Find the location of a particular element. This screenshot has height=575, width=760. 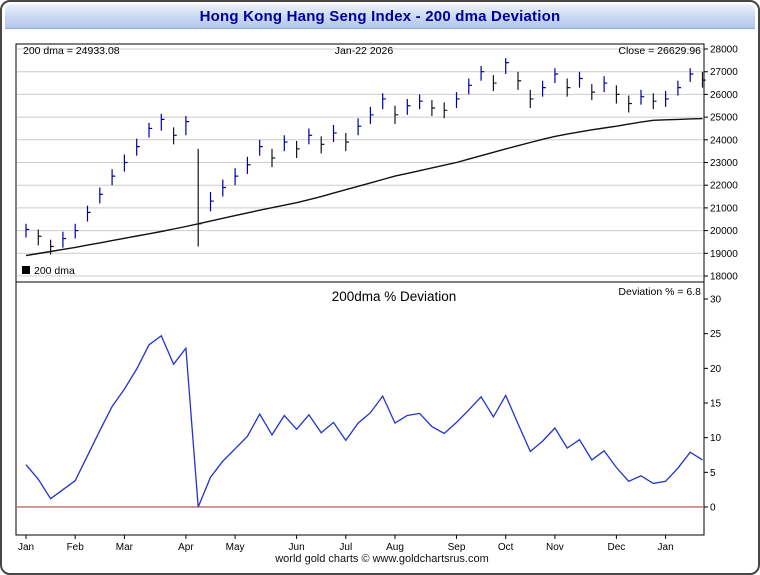

y-axis-label: 10 is located at coordinates (716, 438).